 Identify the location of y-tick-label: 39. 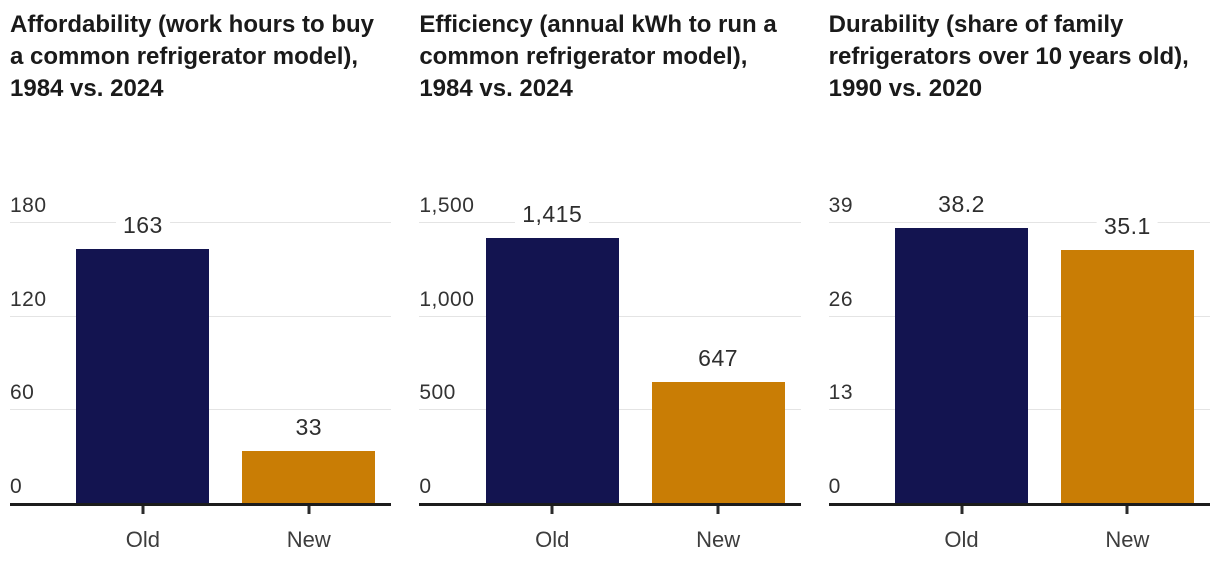
(841, 205).